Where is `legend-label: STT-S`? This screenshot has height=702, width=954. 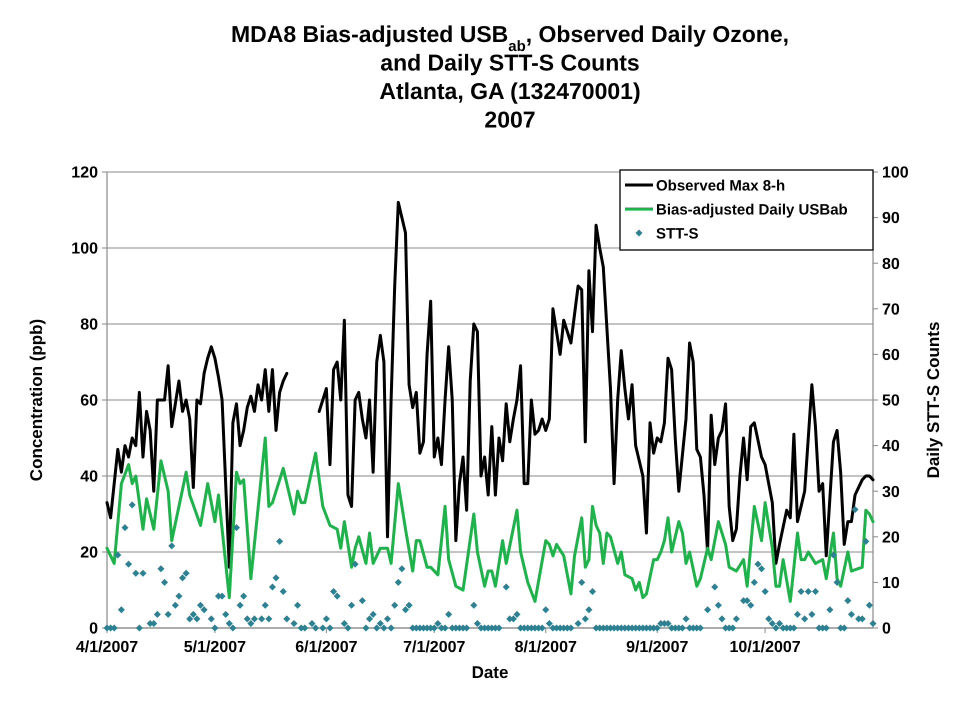
legend-label: STT-S is located at coordinates (677, 233).